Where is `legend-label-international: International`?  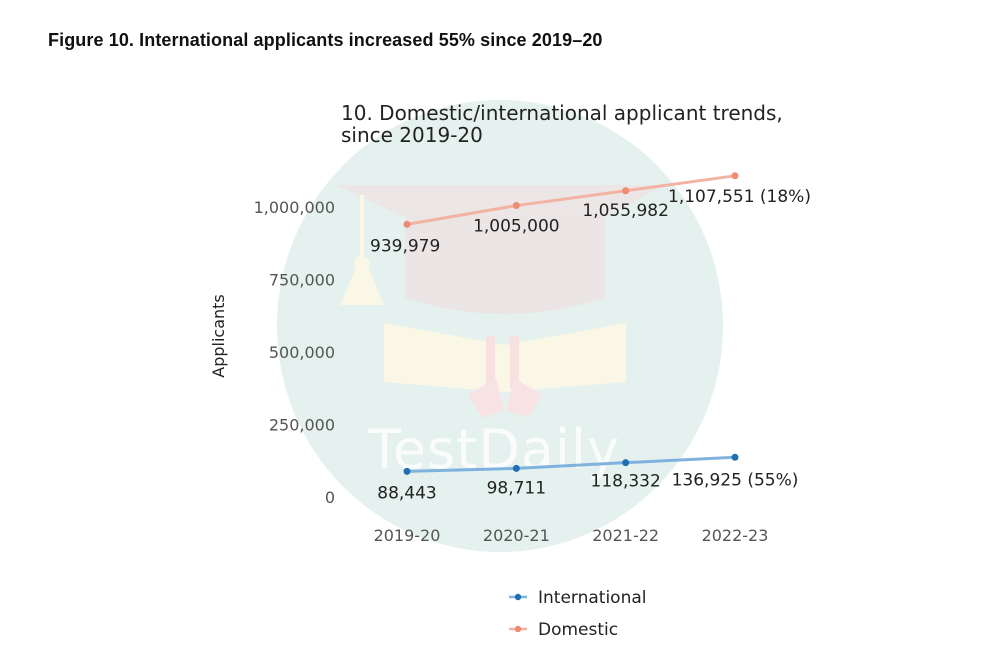 legend-label-international: International is located at coordinates (592, 598).